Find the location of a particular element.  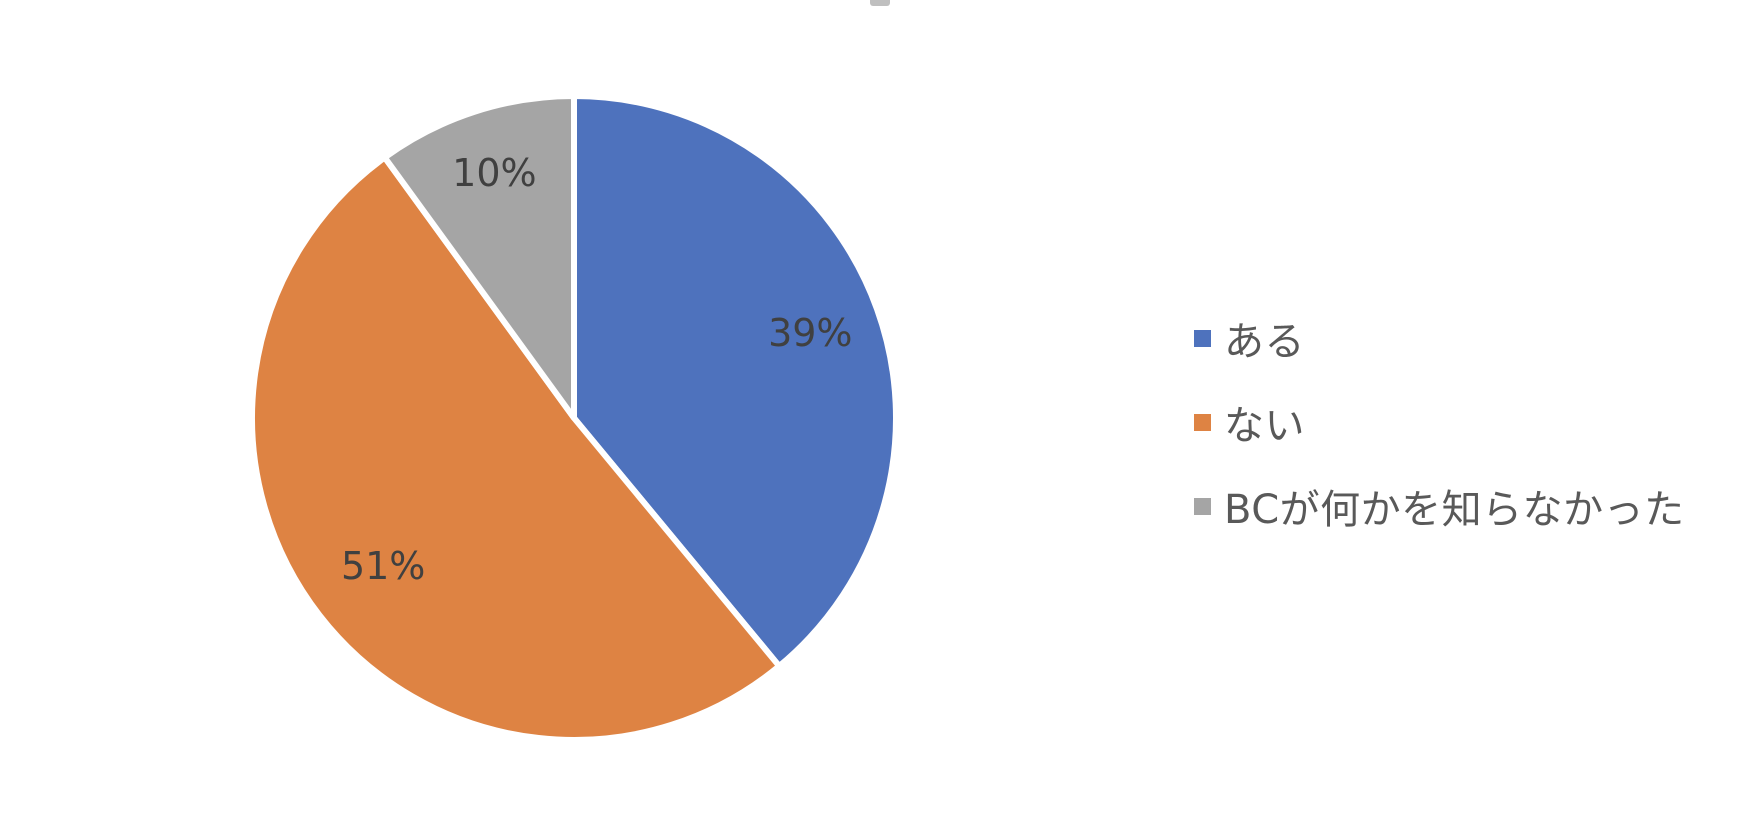

legend-label: BCが何かを知らなかった is located at coordinates (1454, 510).